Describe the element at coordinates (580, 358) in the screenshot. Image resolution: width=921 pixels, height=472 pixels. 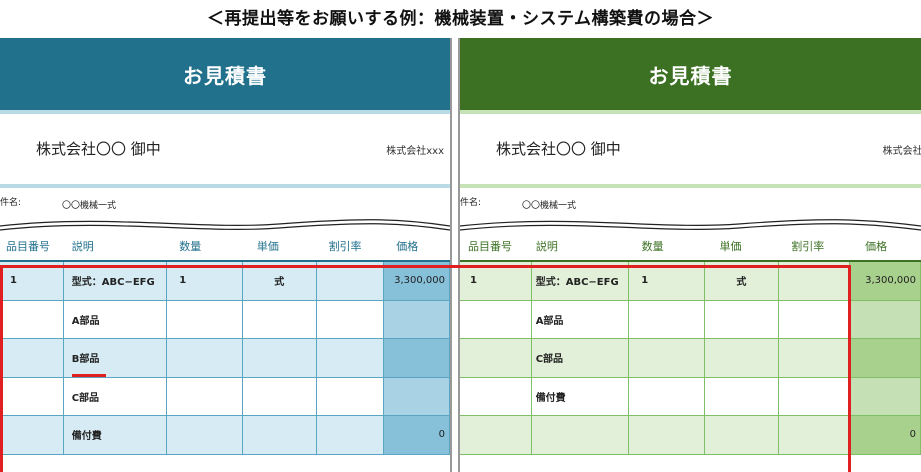
I see `item-description: C部品` at that location.